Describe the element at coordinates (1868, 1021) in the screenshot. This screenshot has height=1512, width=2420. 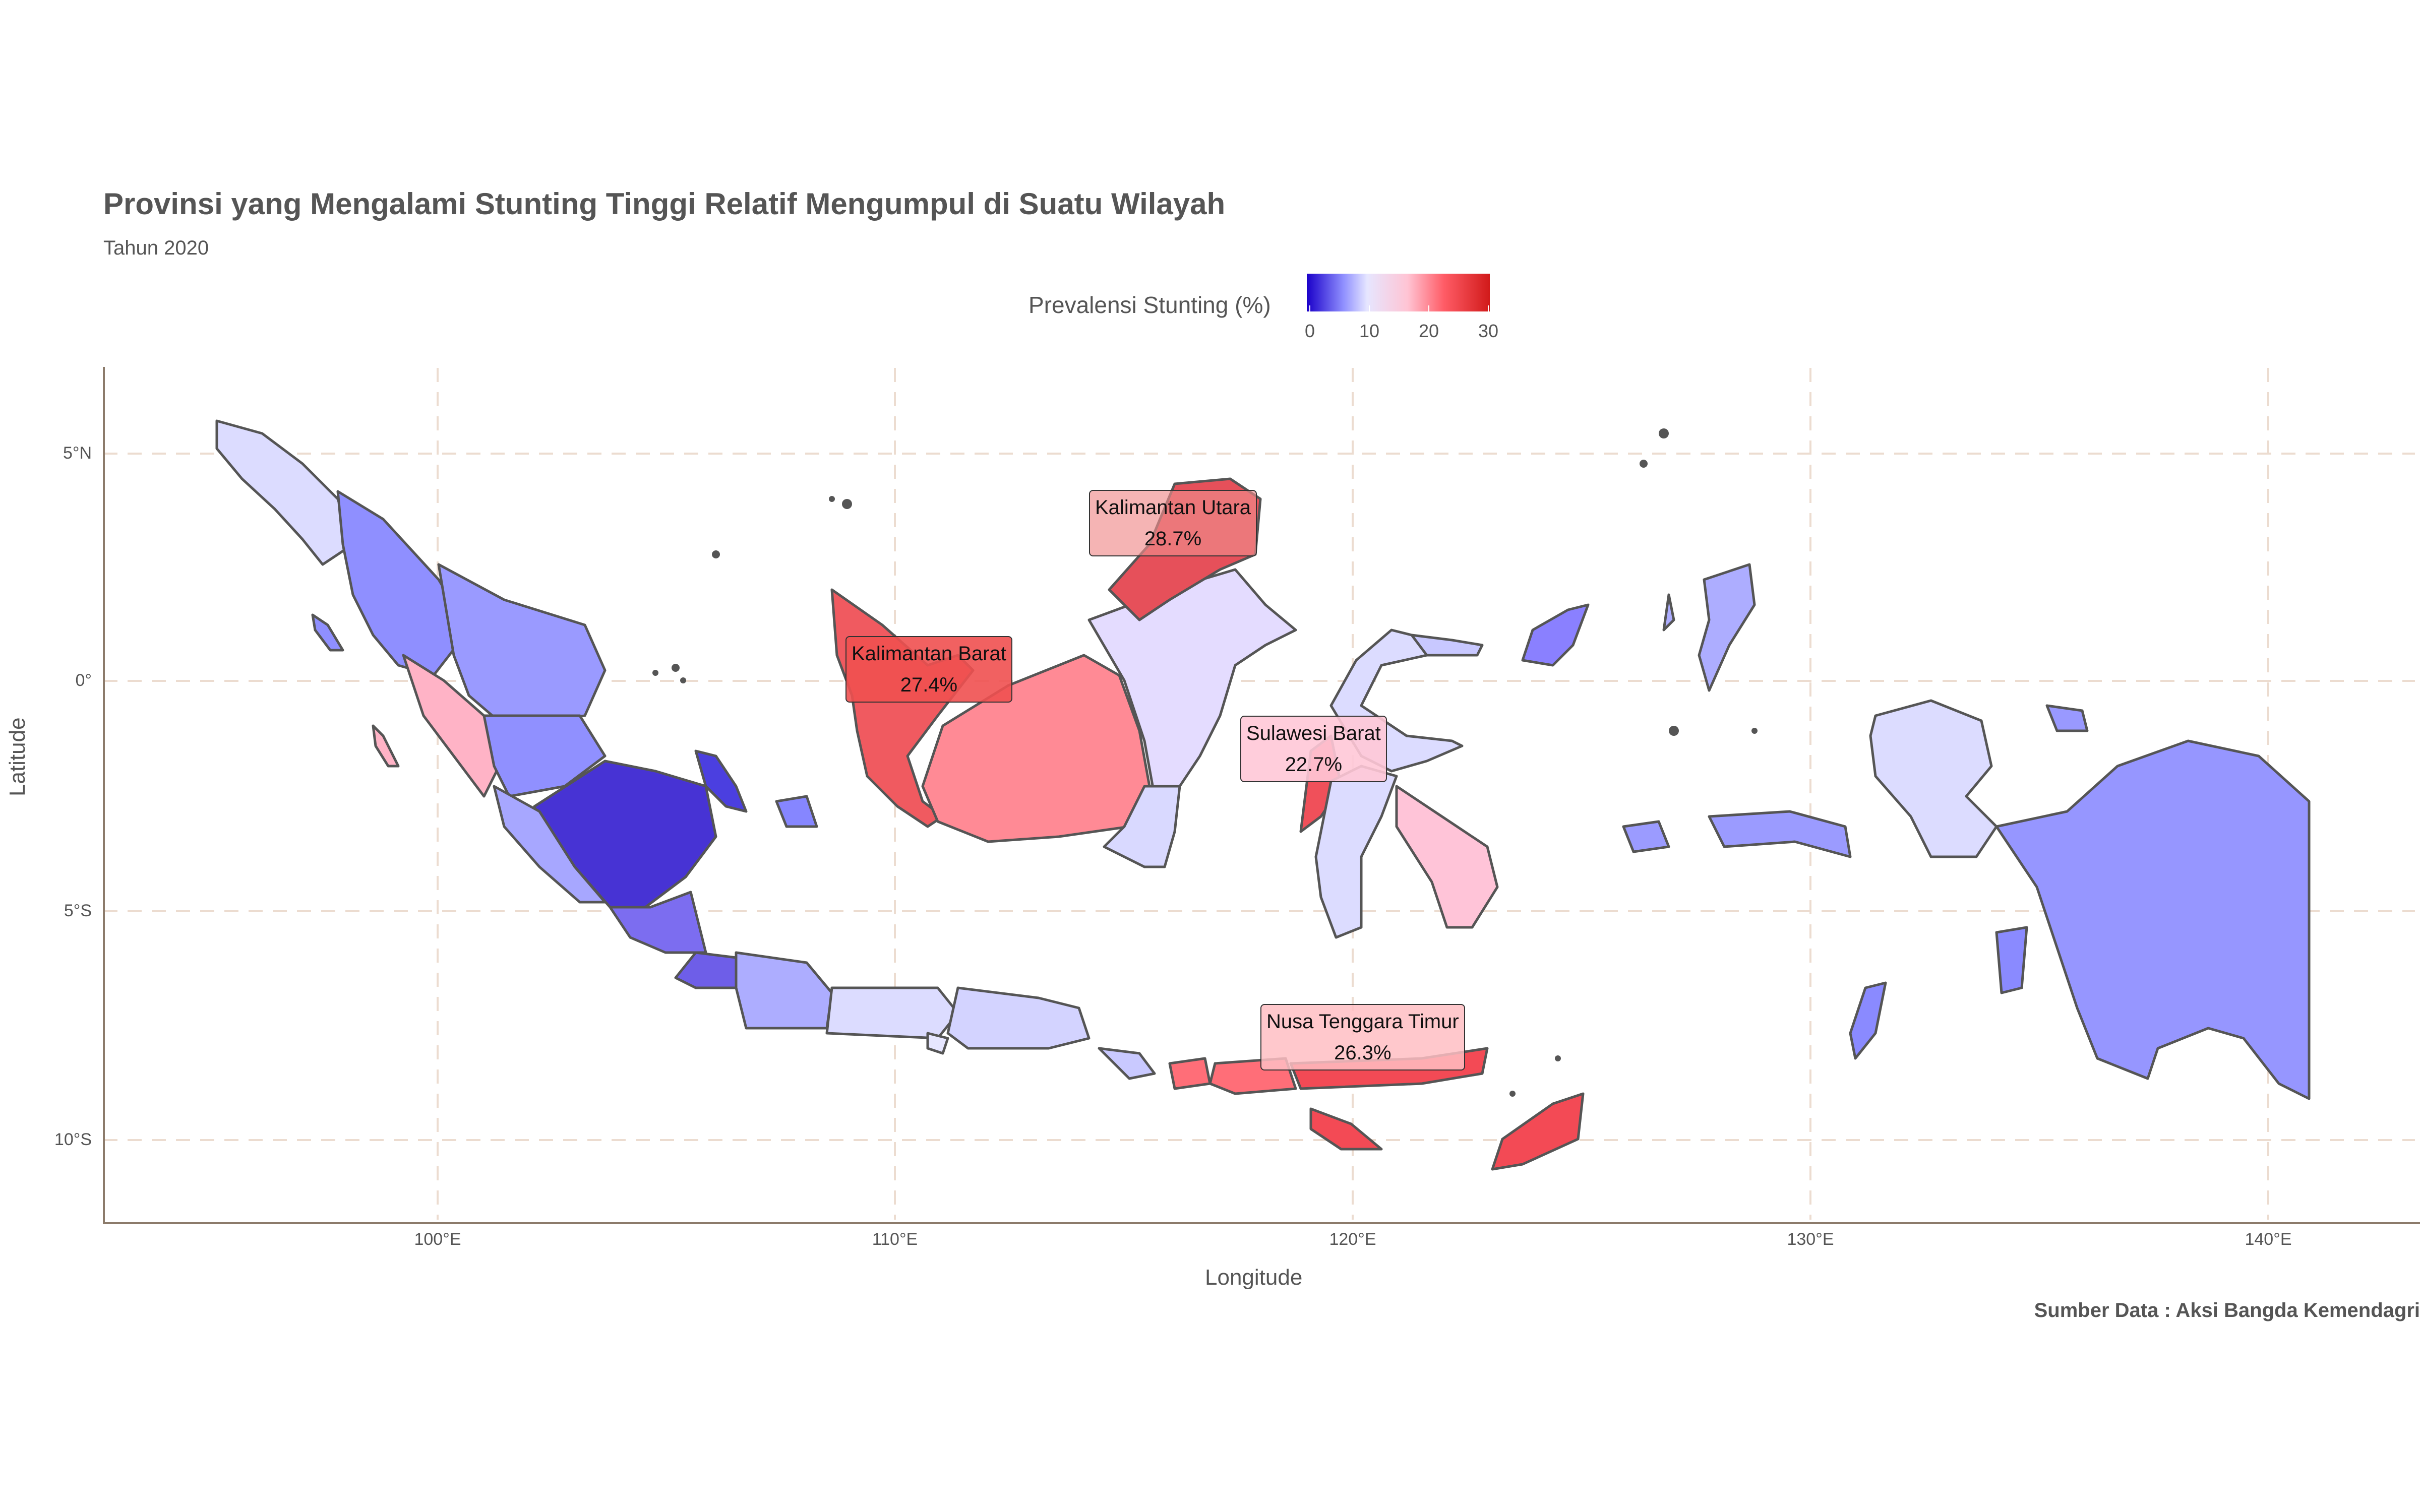
I see `island-tanimbar` at that location.